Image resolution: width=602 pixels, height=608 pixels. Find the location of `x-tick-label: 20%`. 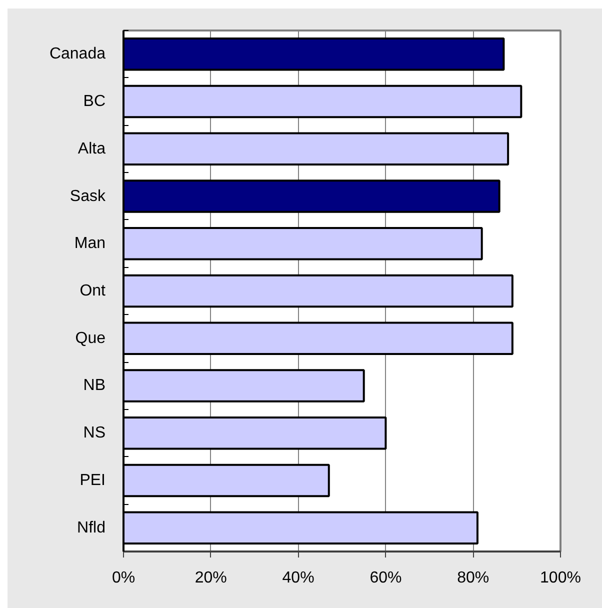

x-tick-label: 20% is located at coordinates (210, 578).